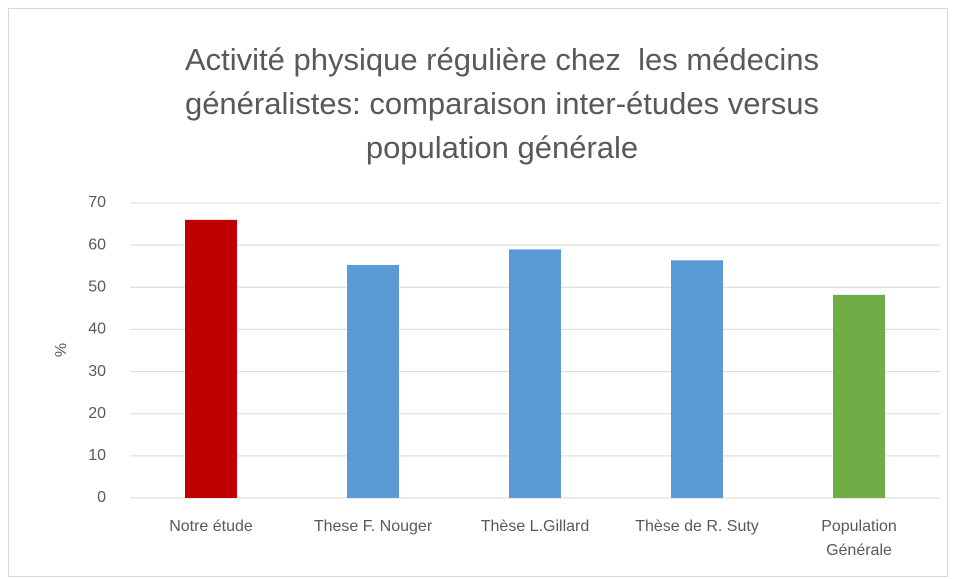 The image size is (957, 579). What do you see at coordinates (535, 526) in the screenshot?
I see `x-tick-label: Thèse L.Gillard` at bounding box center [535, 526].